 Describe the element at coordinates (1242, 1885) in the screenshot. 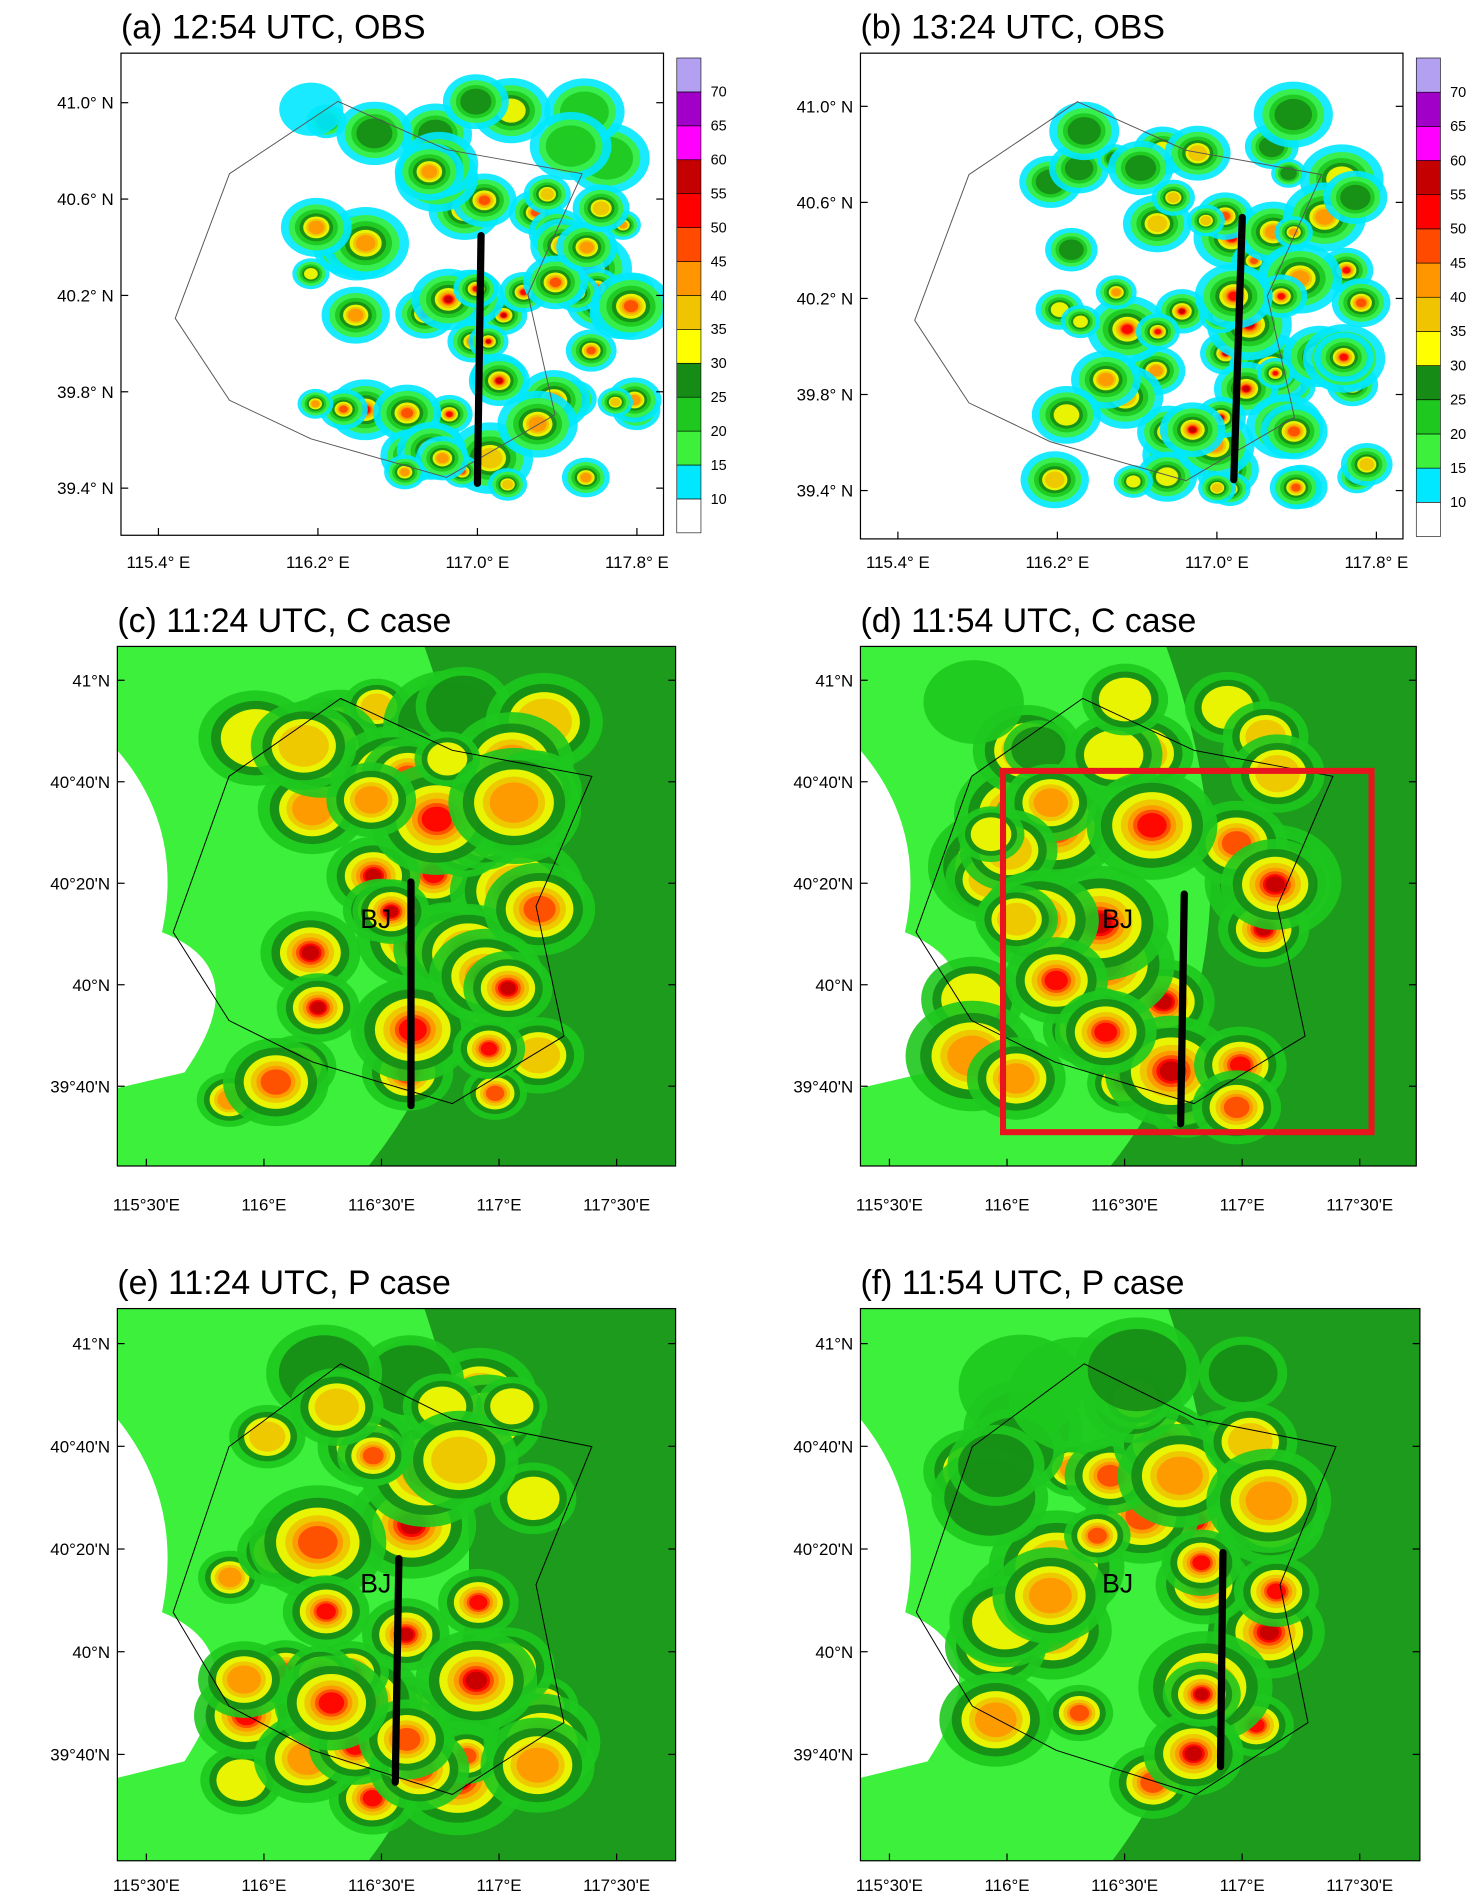

I see `x-tick-label: 117°E` at that location.